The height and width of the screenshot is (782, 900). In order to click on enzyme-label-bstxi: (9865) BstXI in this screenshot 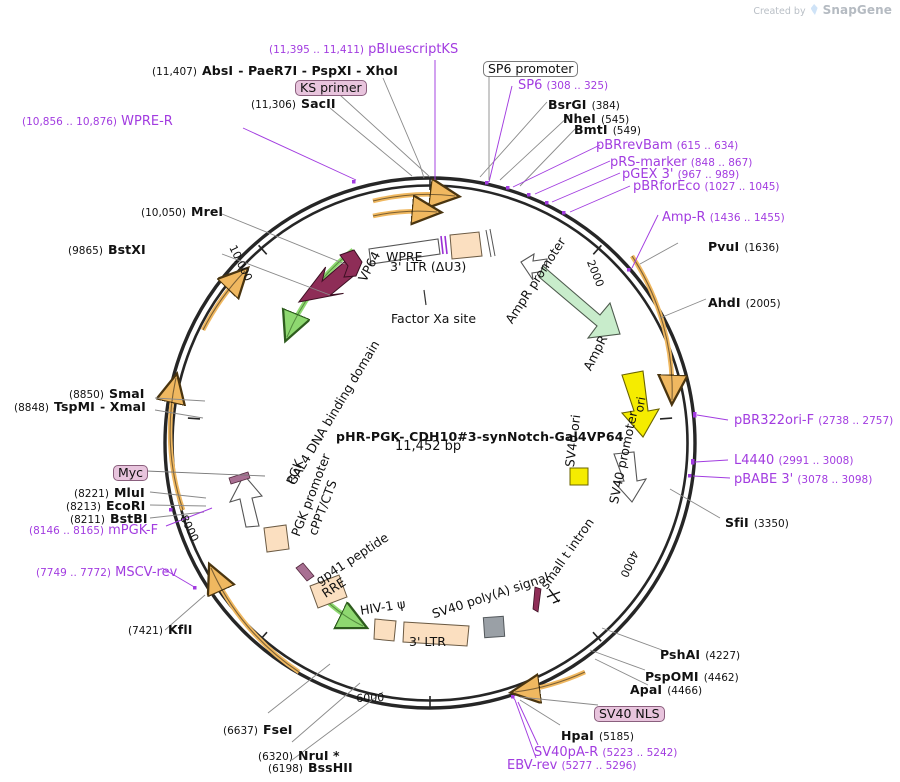, I will do `click(107, 249)`.